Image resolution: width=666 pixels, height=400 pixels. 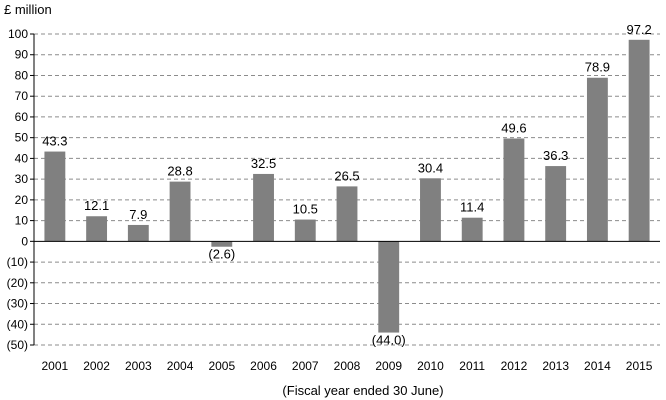 I want to click on bar-2005, so click(x=222, y=244).